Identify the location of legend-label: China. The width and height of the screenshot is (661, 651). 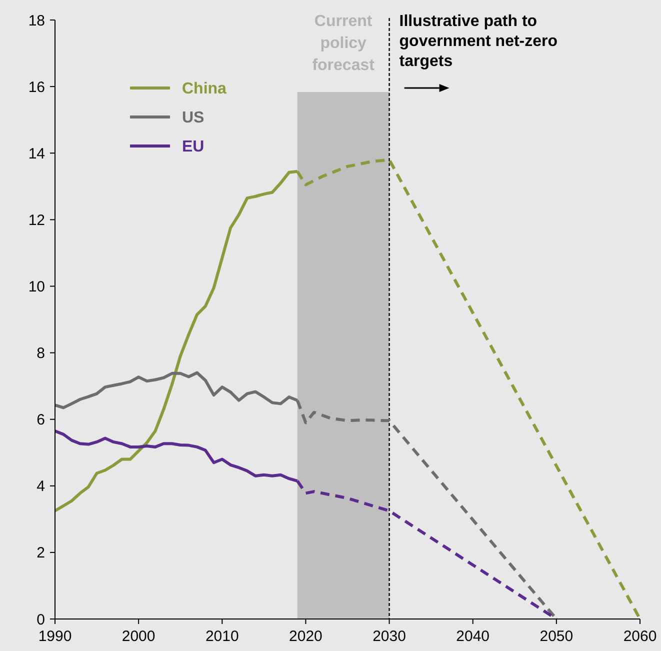
(204, 89).